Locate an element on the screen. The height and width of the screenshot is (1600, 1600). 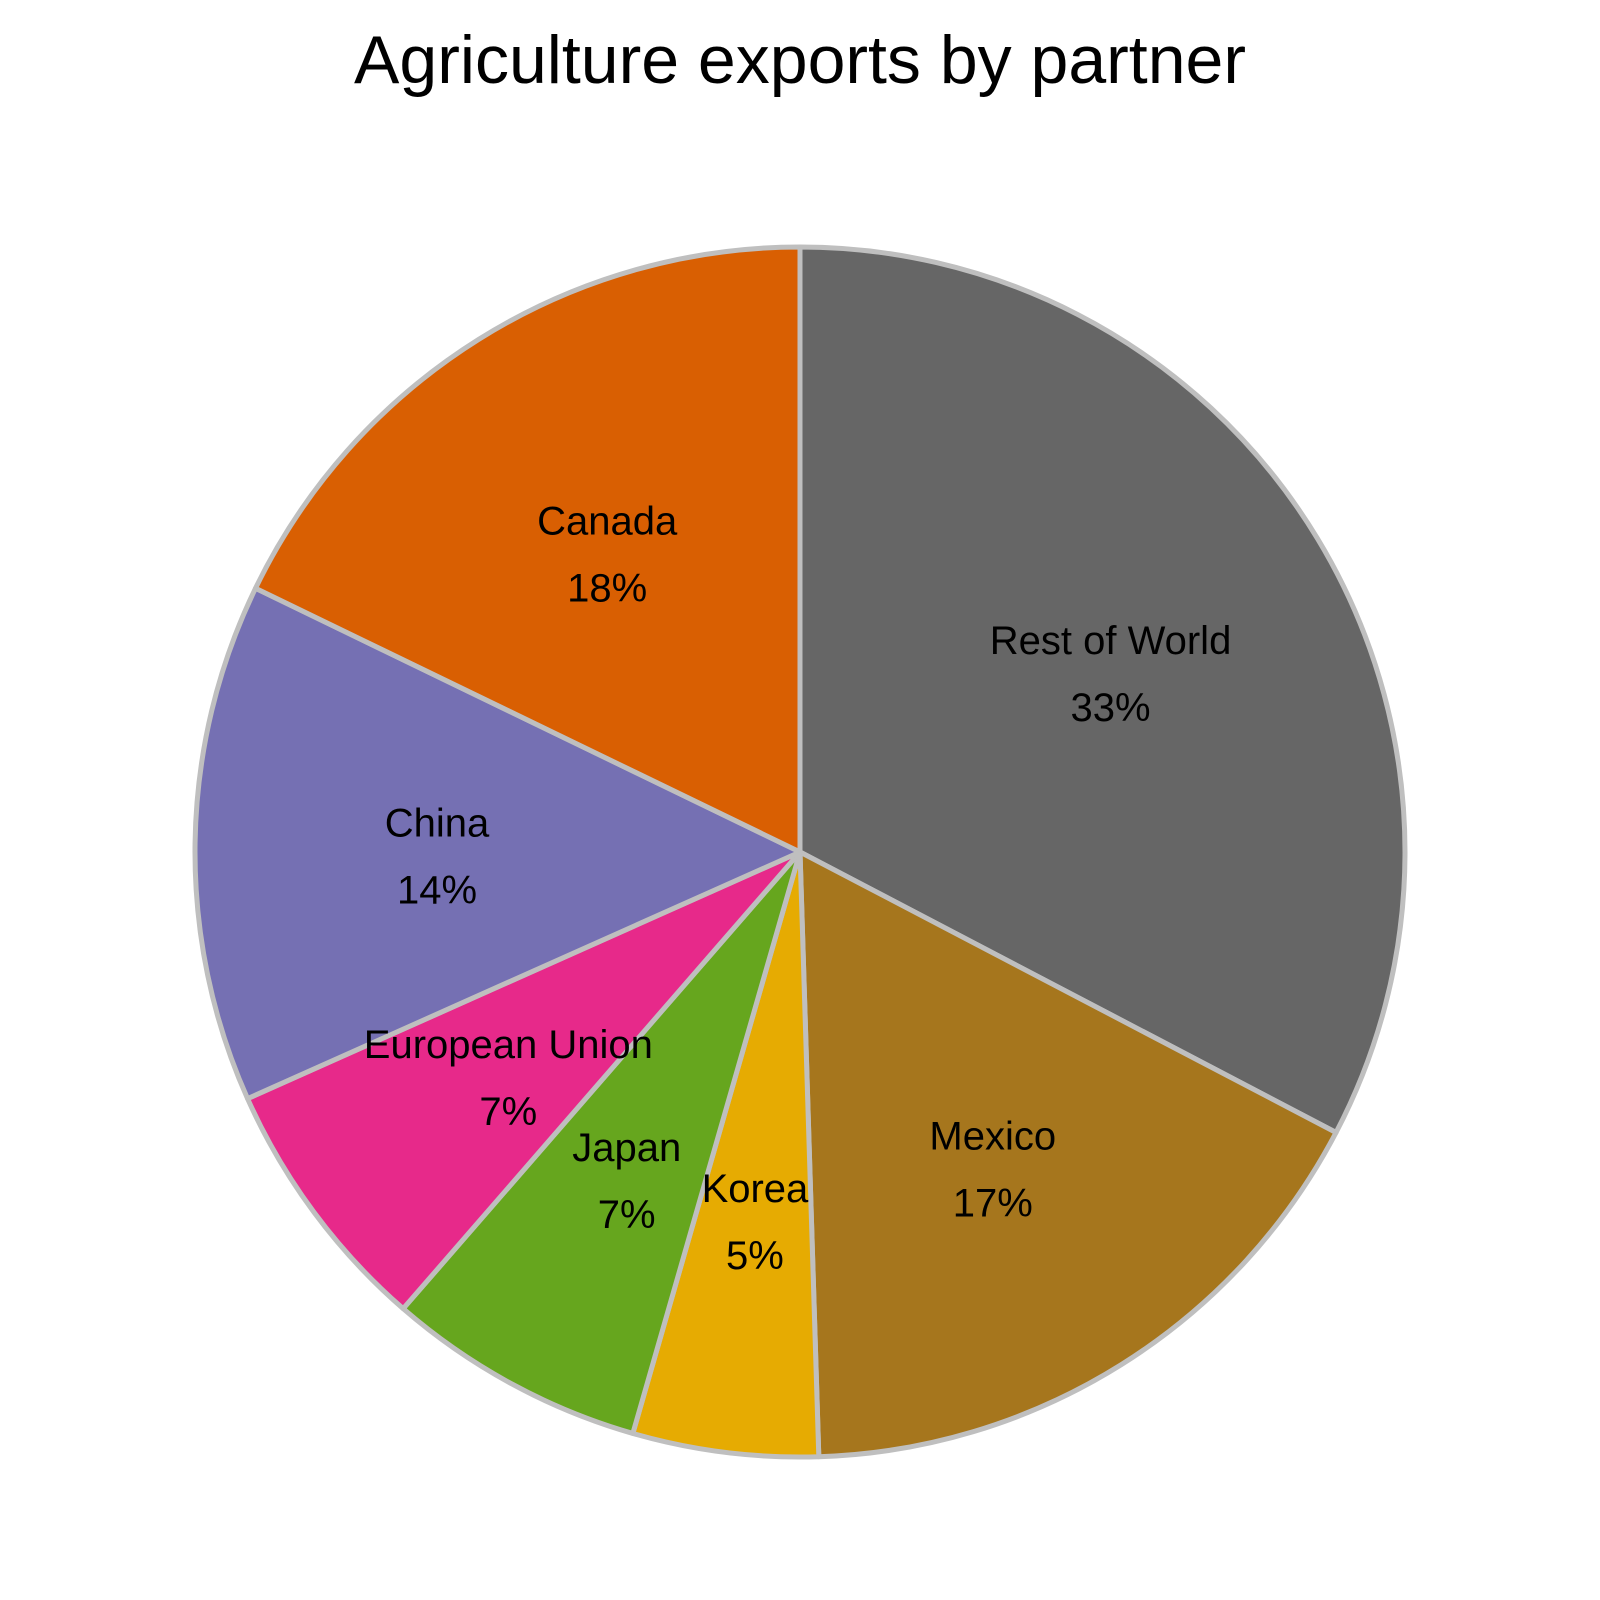
slice-label: China is located at coordinates (437, 823).